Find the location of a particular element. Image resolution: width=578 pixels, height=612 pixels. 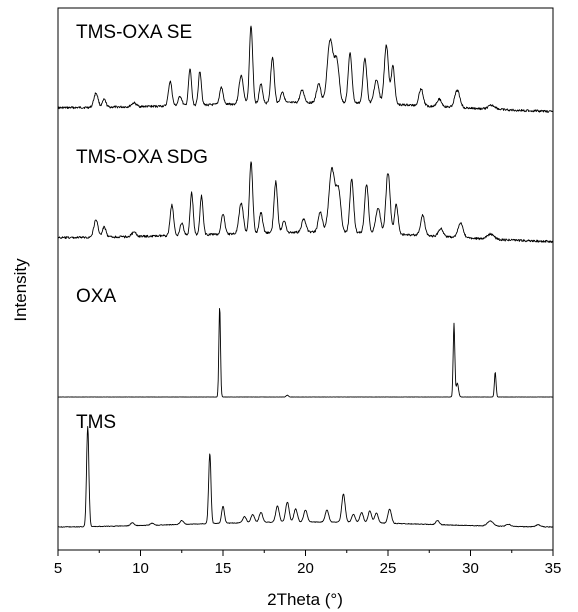

series-label-tms-oxa-sdg: TMS-OXA SDG is located at coordinates (142, 157).